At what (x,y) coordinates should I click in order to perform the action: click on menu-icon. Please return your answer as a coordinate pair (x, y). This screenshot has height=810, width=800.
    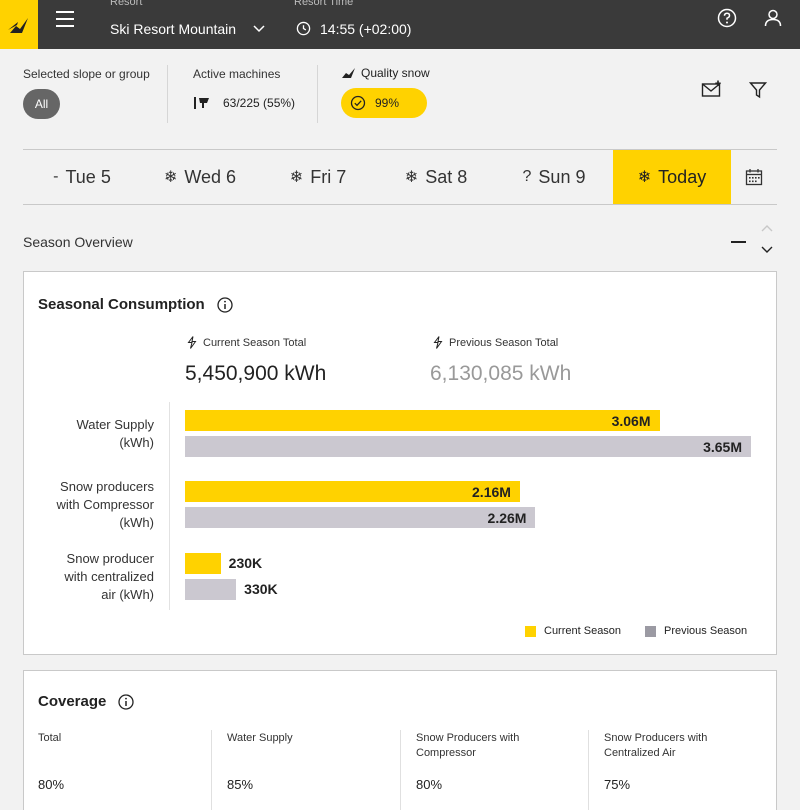
    Looking at the image, I should click on (65, 19).